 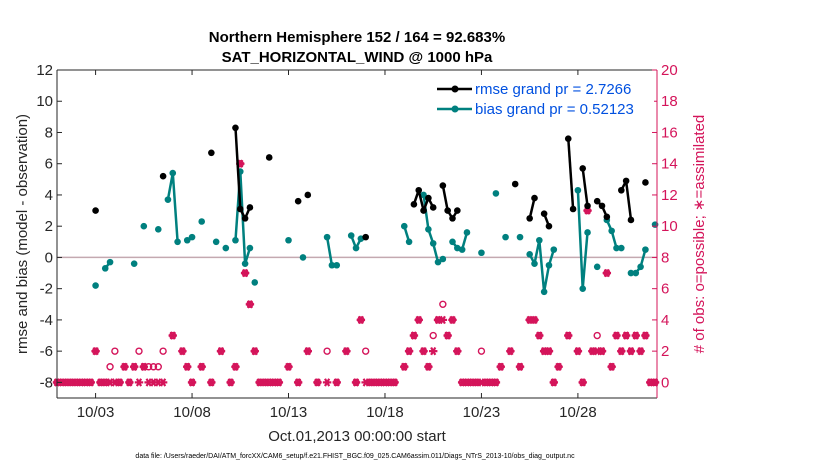 What do you see at coordinates (665, 320) in the screenshot?
I see `y2-tick-label: 4` at bounding box center [665, 320].